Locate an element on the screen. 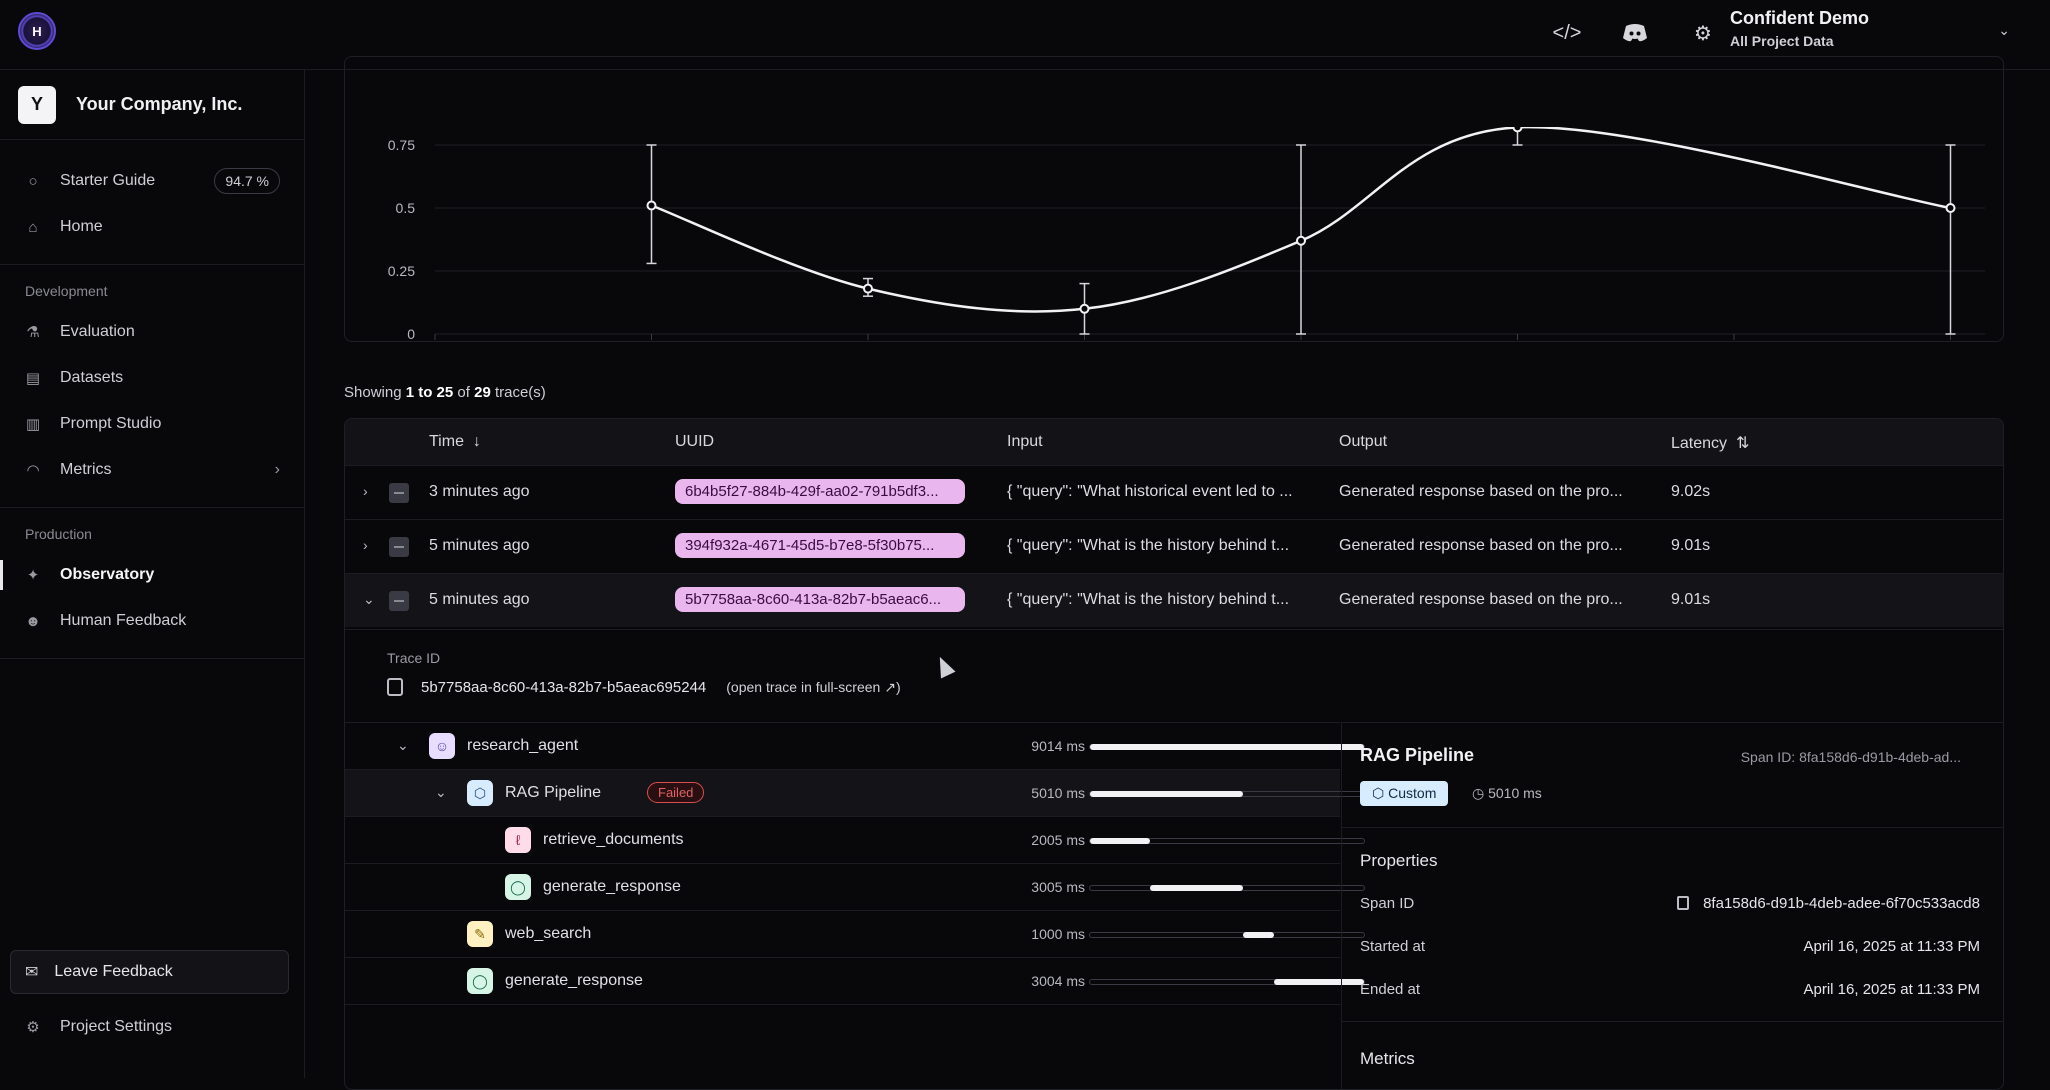 This screenshot has width=2050, height=1090. span-type-label: Custom is located at coordinates (1412, 793).